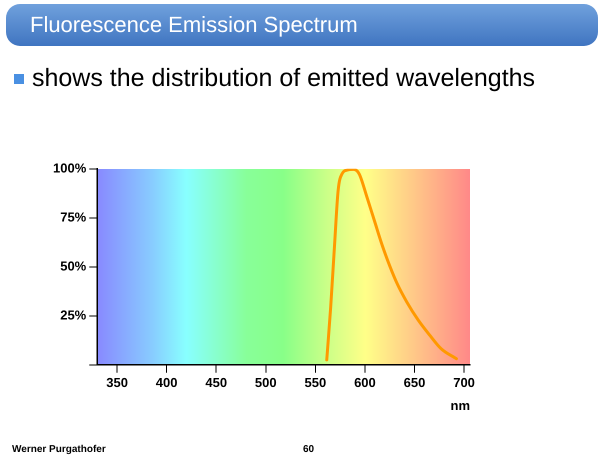 The image size is (610, 461). I want to click on text: 60, so click(308, 449).